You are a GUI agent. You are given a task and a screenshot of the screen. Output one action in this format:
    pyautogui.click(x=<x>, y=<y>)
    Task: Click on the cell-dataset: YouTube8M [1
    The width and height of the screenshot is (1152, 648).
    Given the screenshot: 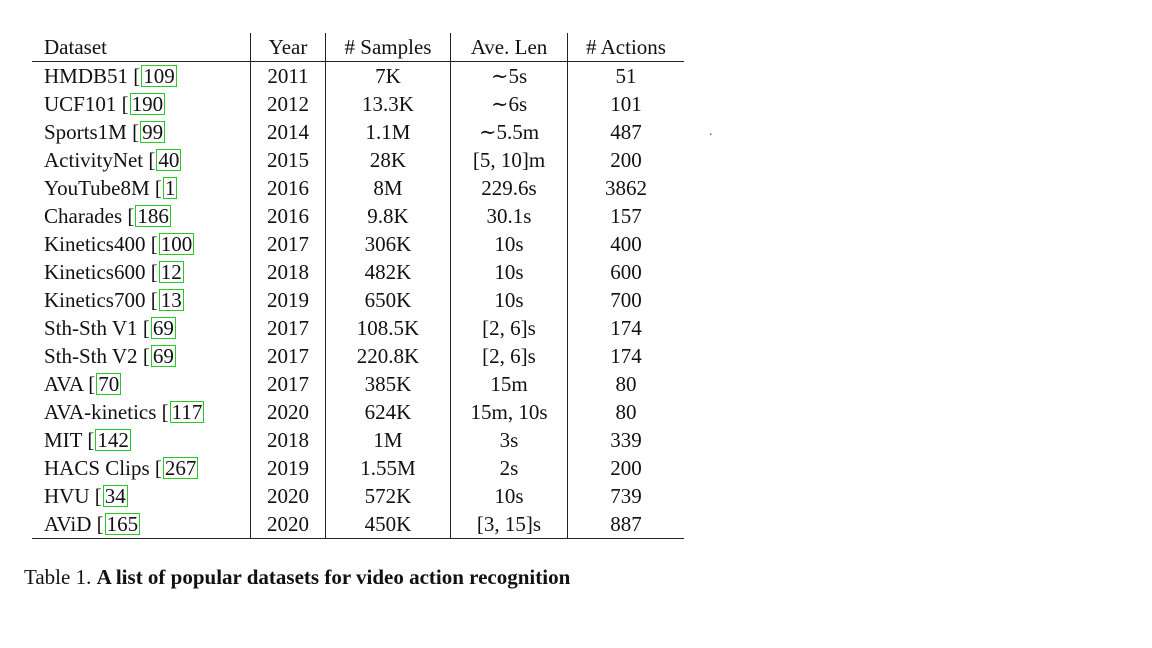 What is the action you would take?
    pyautogui.click(x=111, y=188)
    